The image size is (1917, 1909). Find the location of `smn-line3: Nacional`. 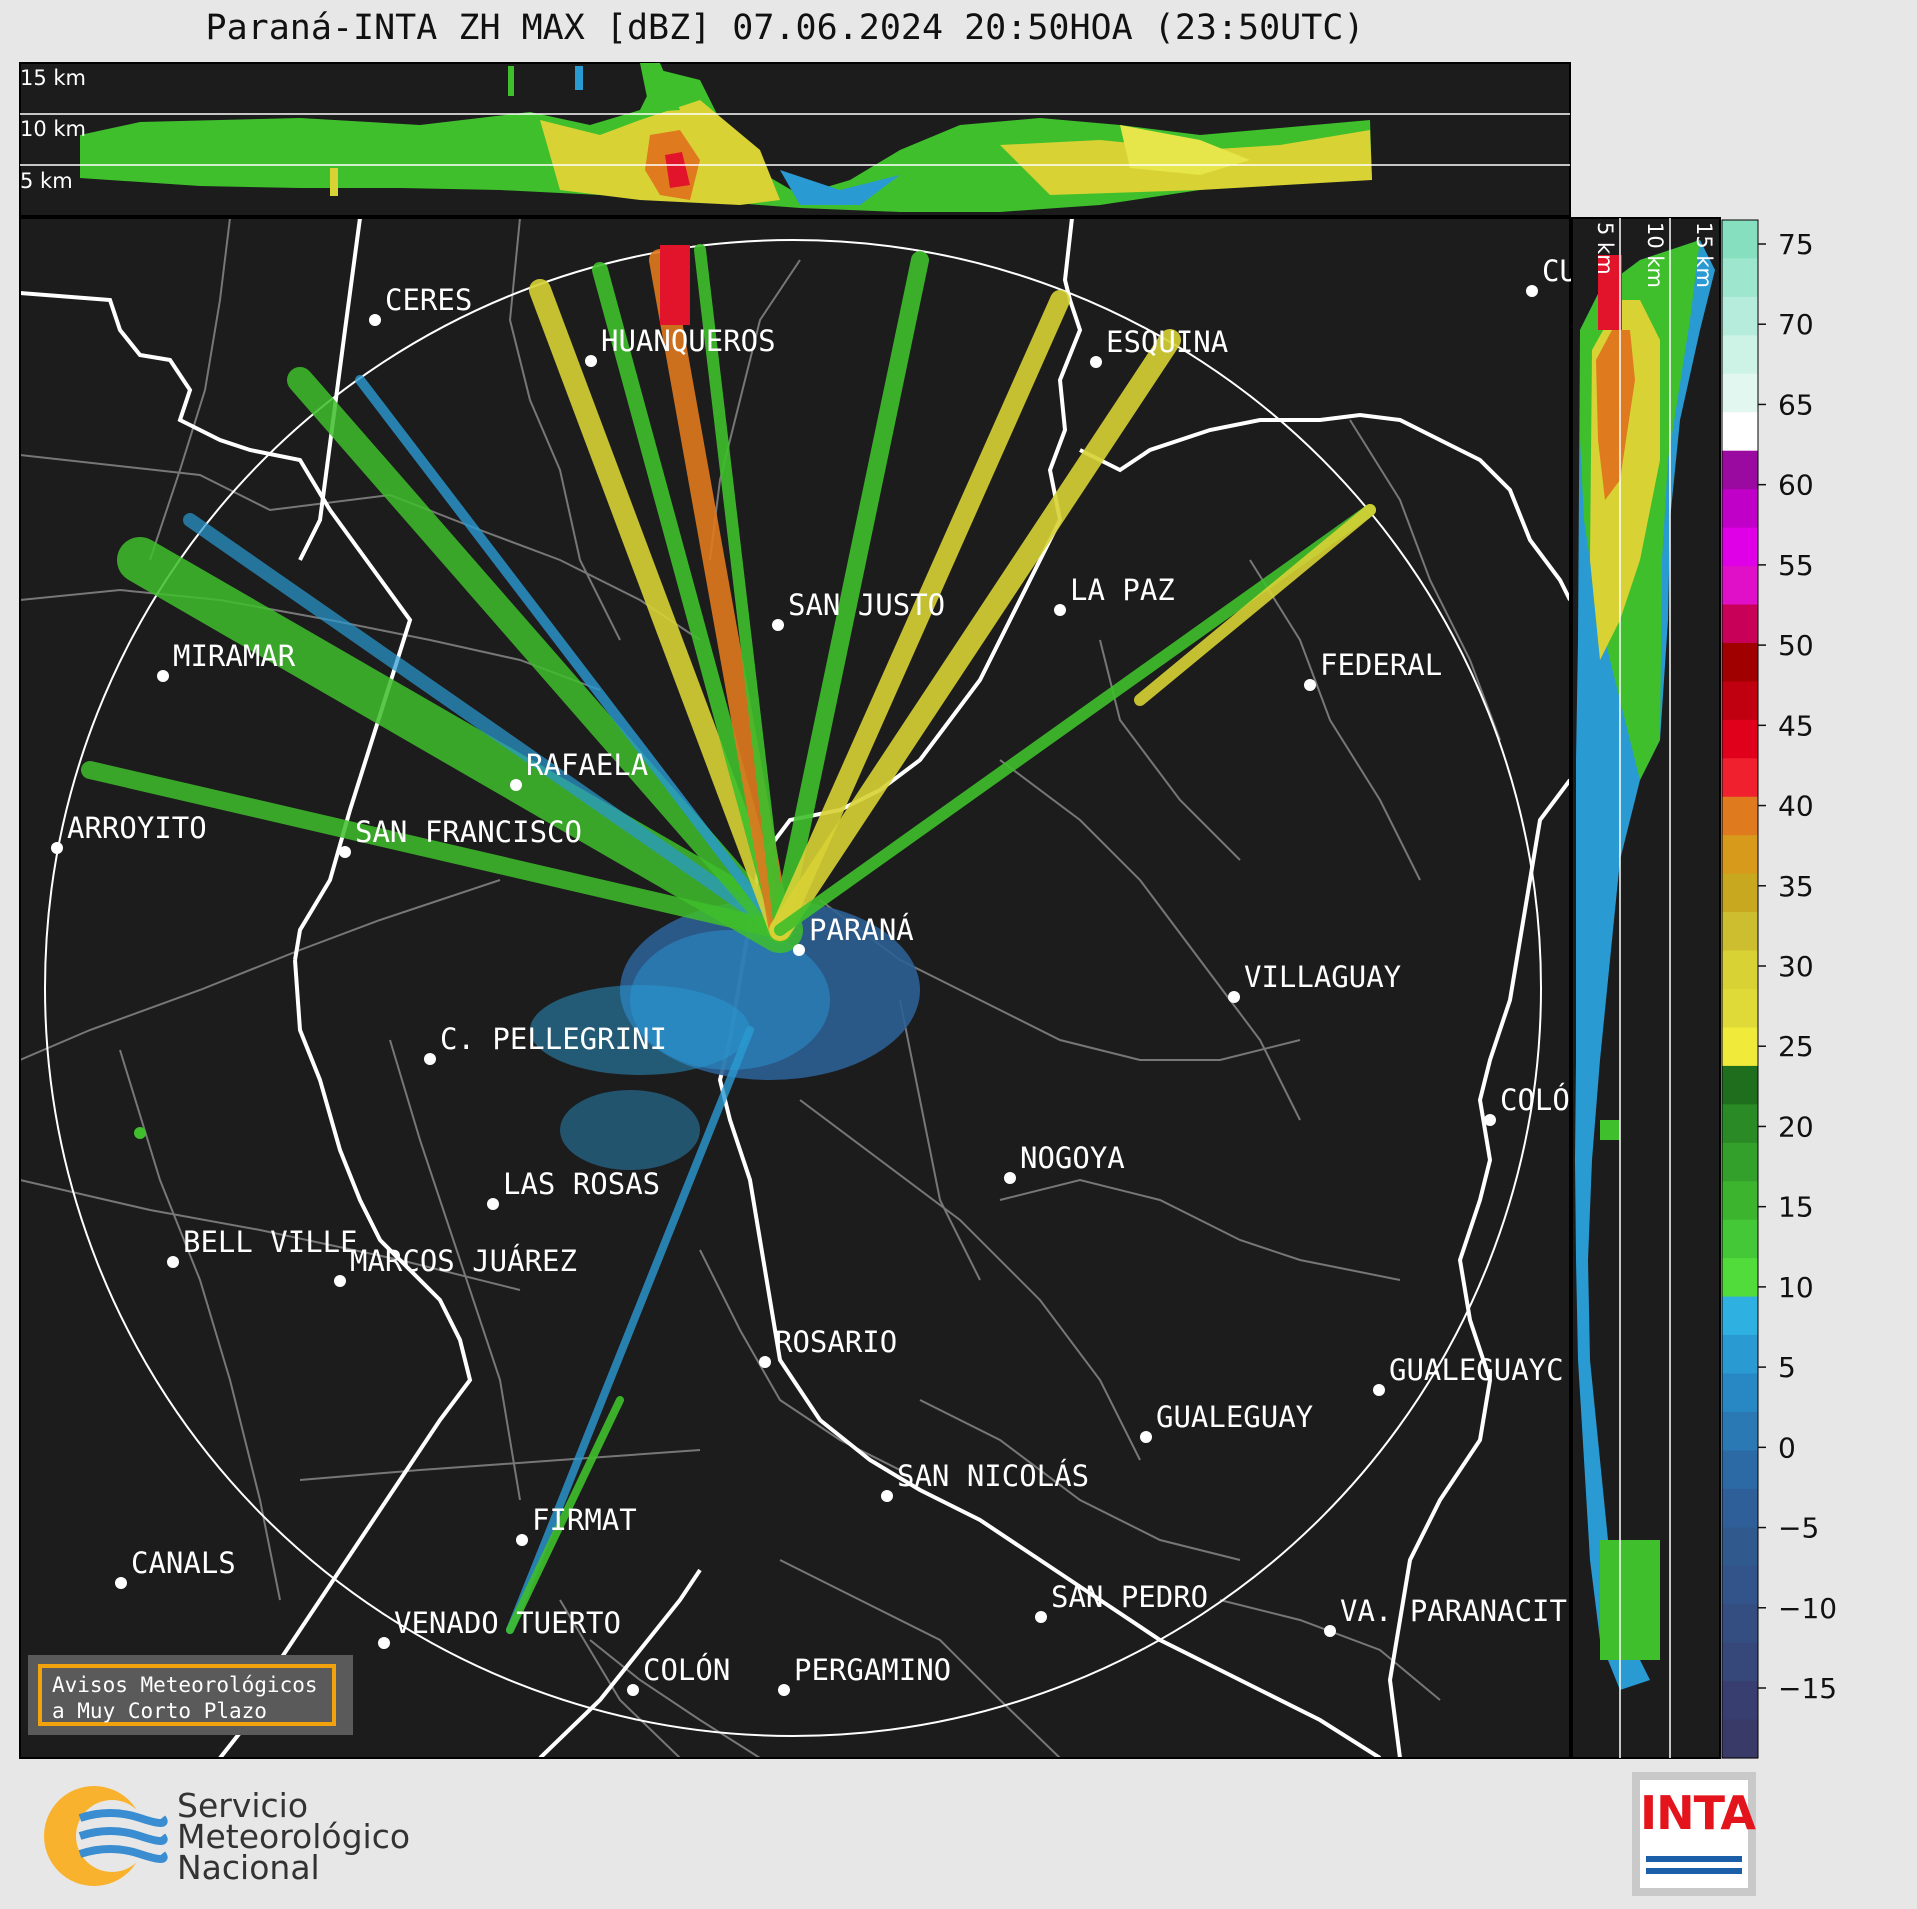

smn-line3: Nacional is located at coordinates (248, 1867).